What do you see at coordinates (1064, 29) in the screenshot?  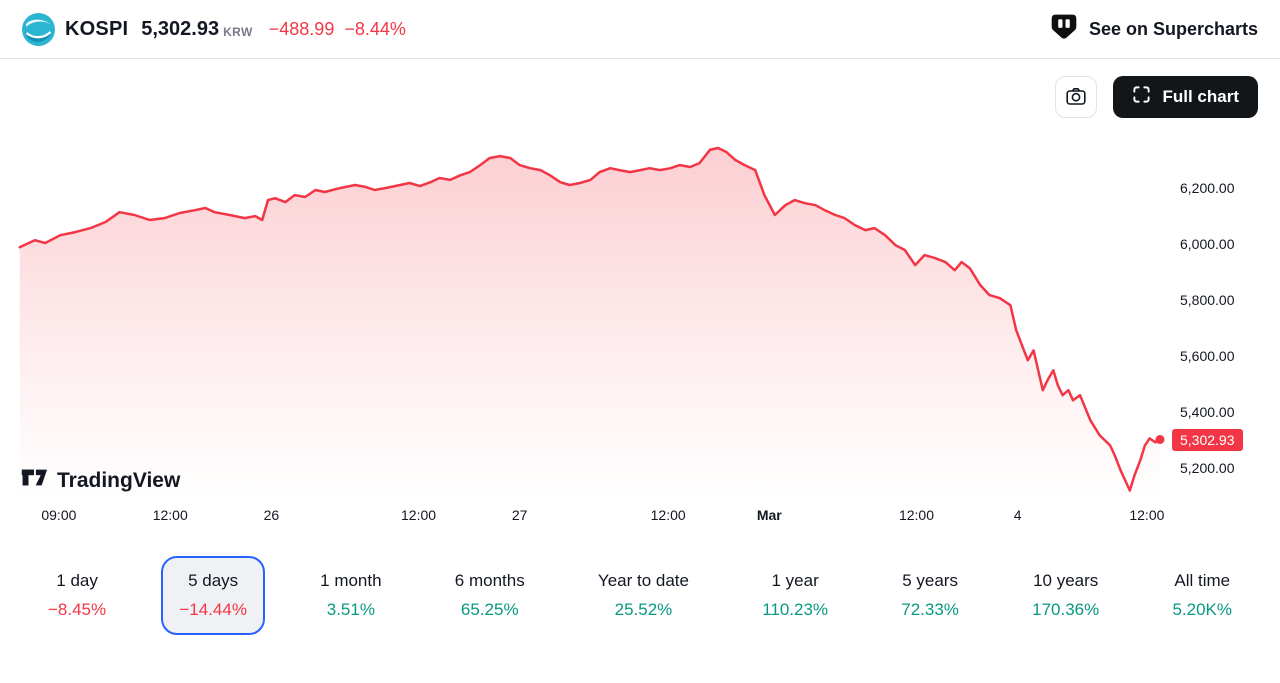 I see `supercharts-badge-icon` at bounding box center [1064, 29].